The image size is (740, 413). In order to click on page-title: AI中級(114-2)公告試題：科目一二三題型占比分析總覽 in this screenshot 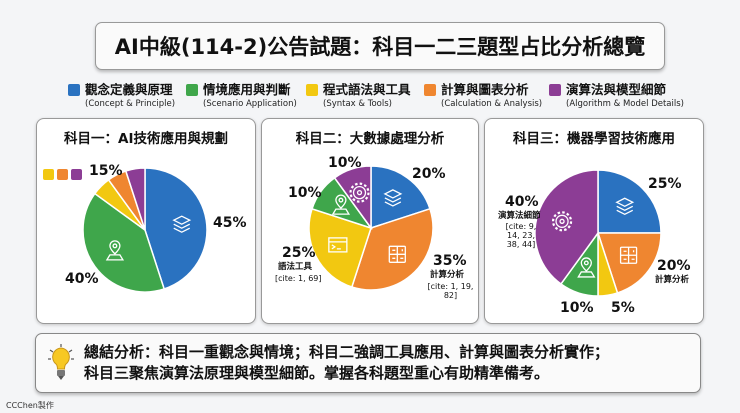, I will do `click(380, 46)`.